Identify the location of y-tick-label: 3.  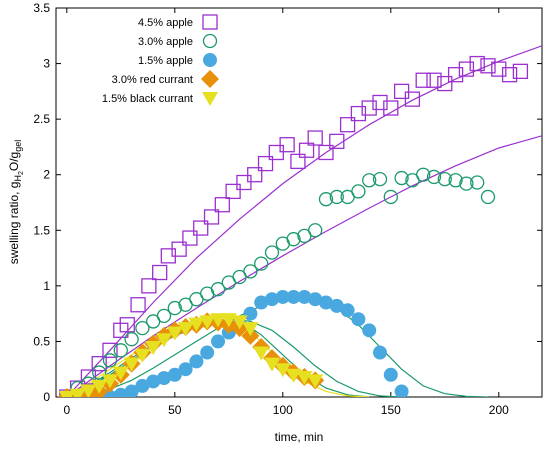
(46, 64).